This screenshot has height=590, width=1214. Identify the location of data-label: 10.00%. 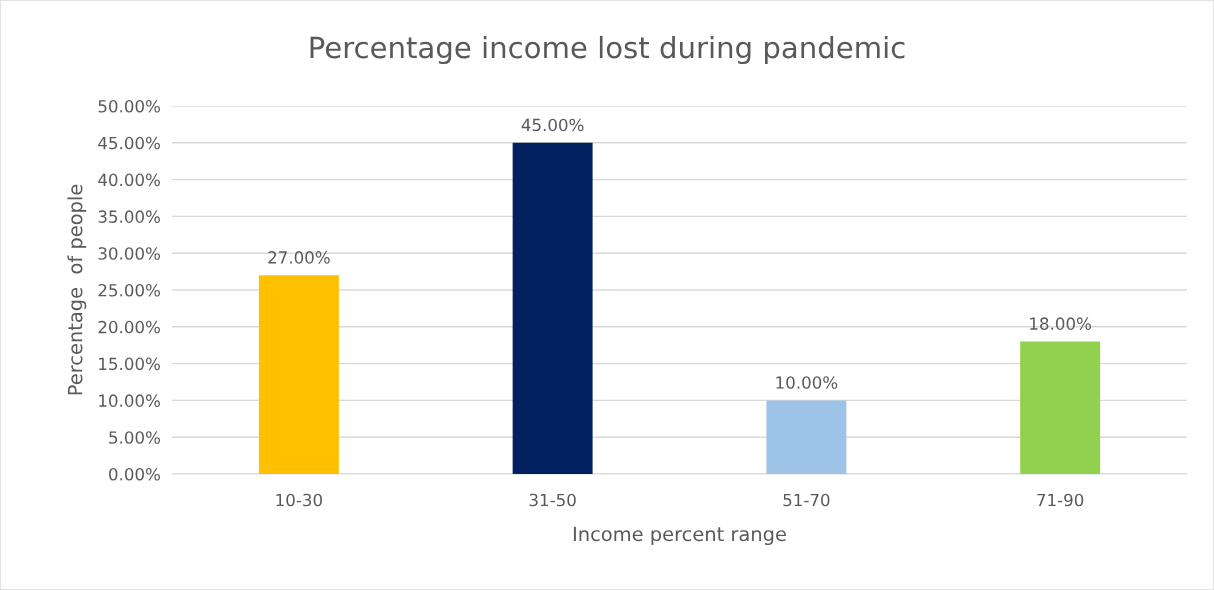
(807, 382).